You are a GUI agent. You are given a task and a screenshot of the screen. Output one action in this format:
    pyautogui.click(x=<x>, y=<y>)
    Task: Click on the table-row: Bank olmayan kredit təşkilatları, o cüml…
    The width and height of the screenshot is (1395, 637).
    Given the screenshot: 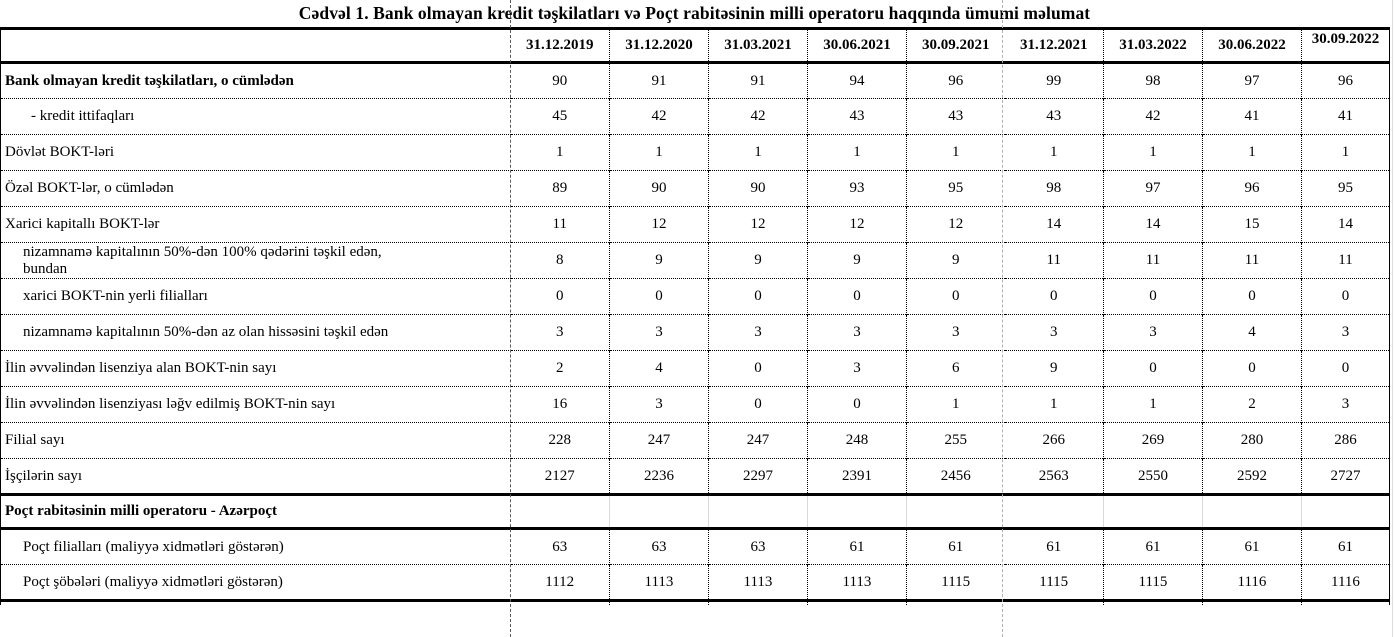 What is the action you would take?
    pyautogui.click(x=695, y=80)
    